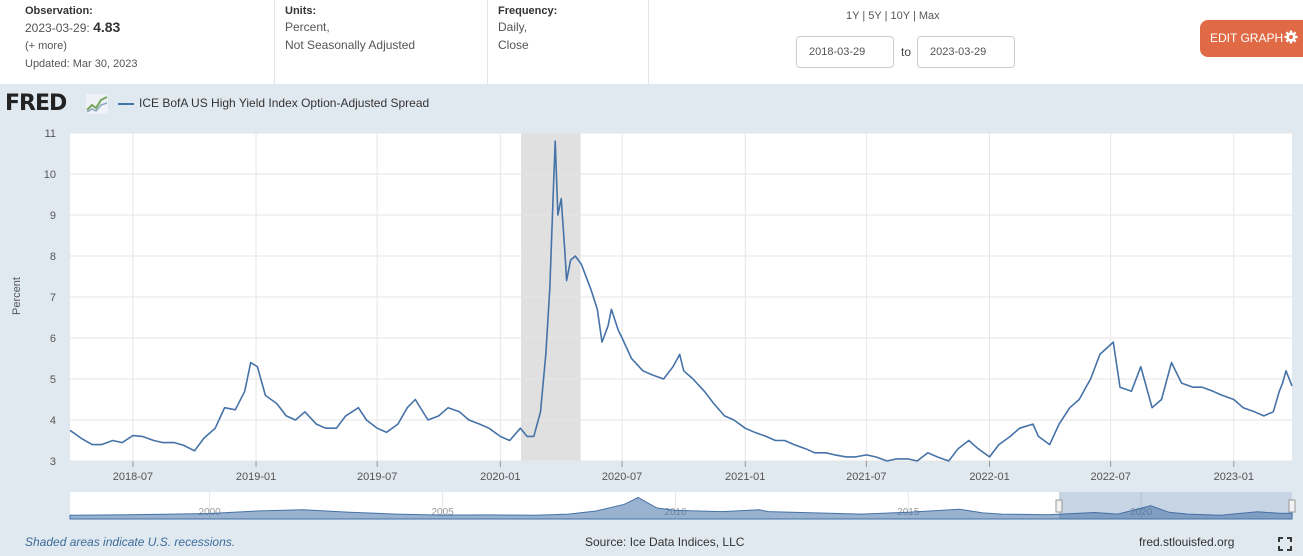  I want to click on x-tick-label: 2020-07, so click(622, 477).